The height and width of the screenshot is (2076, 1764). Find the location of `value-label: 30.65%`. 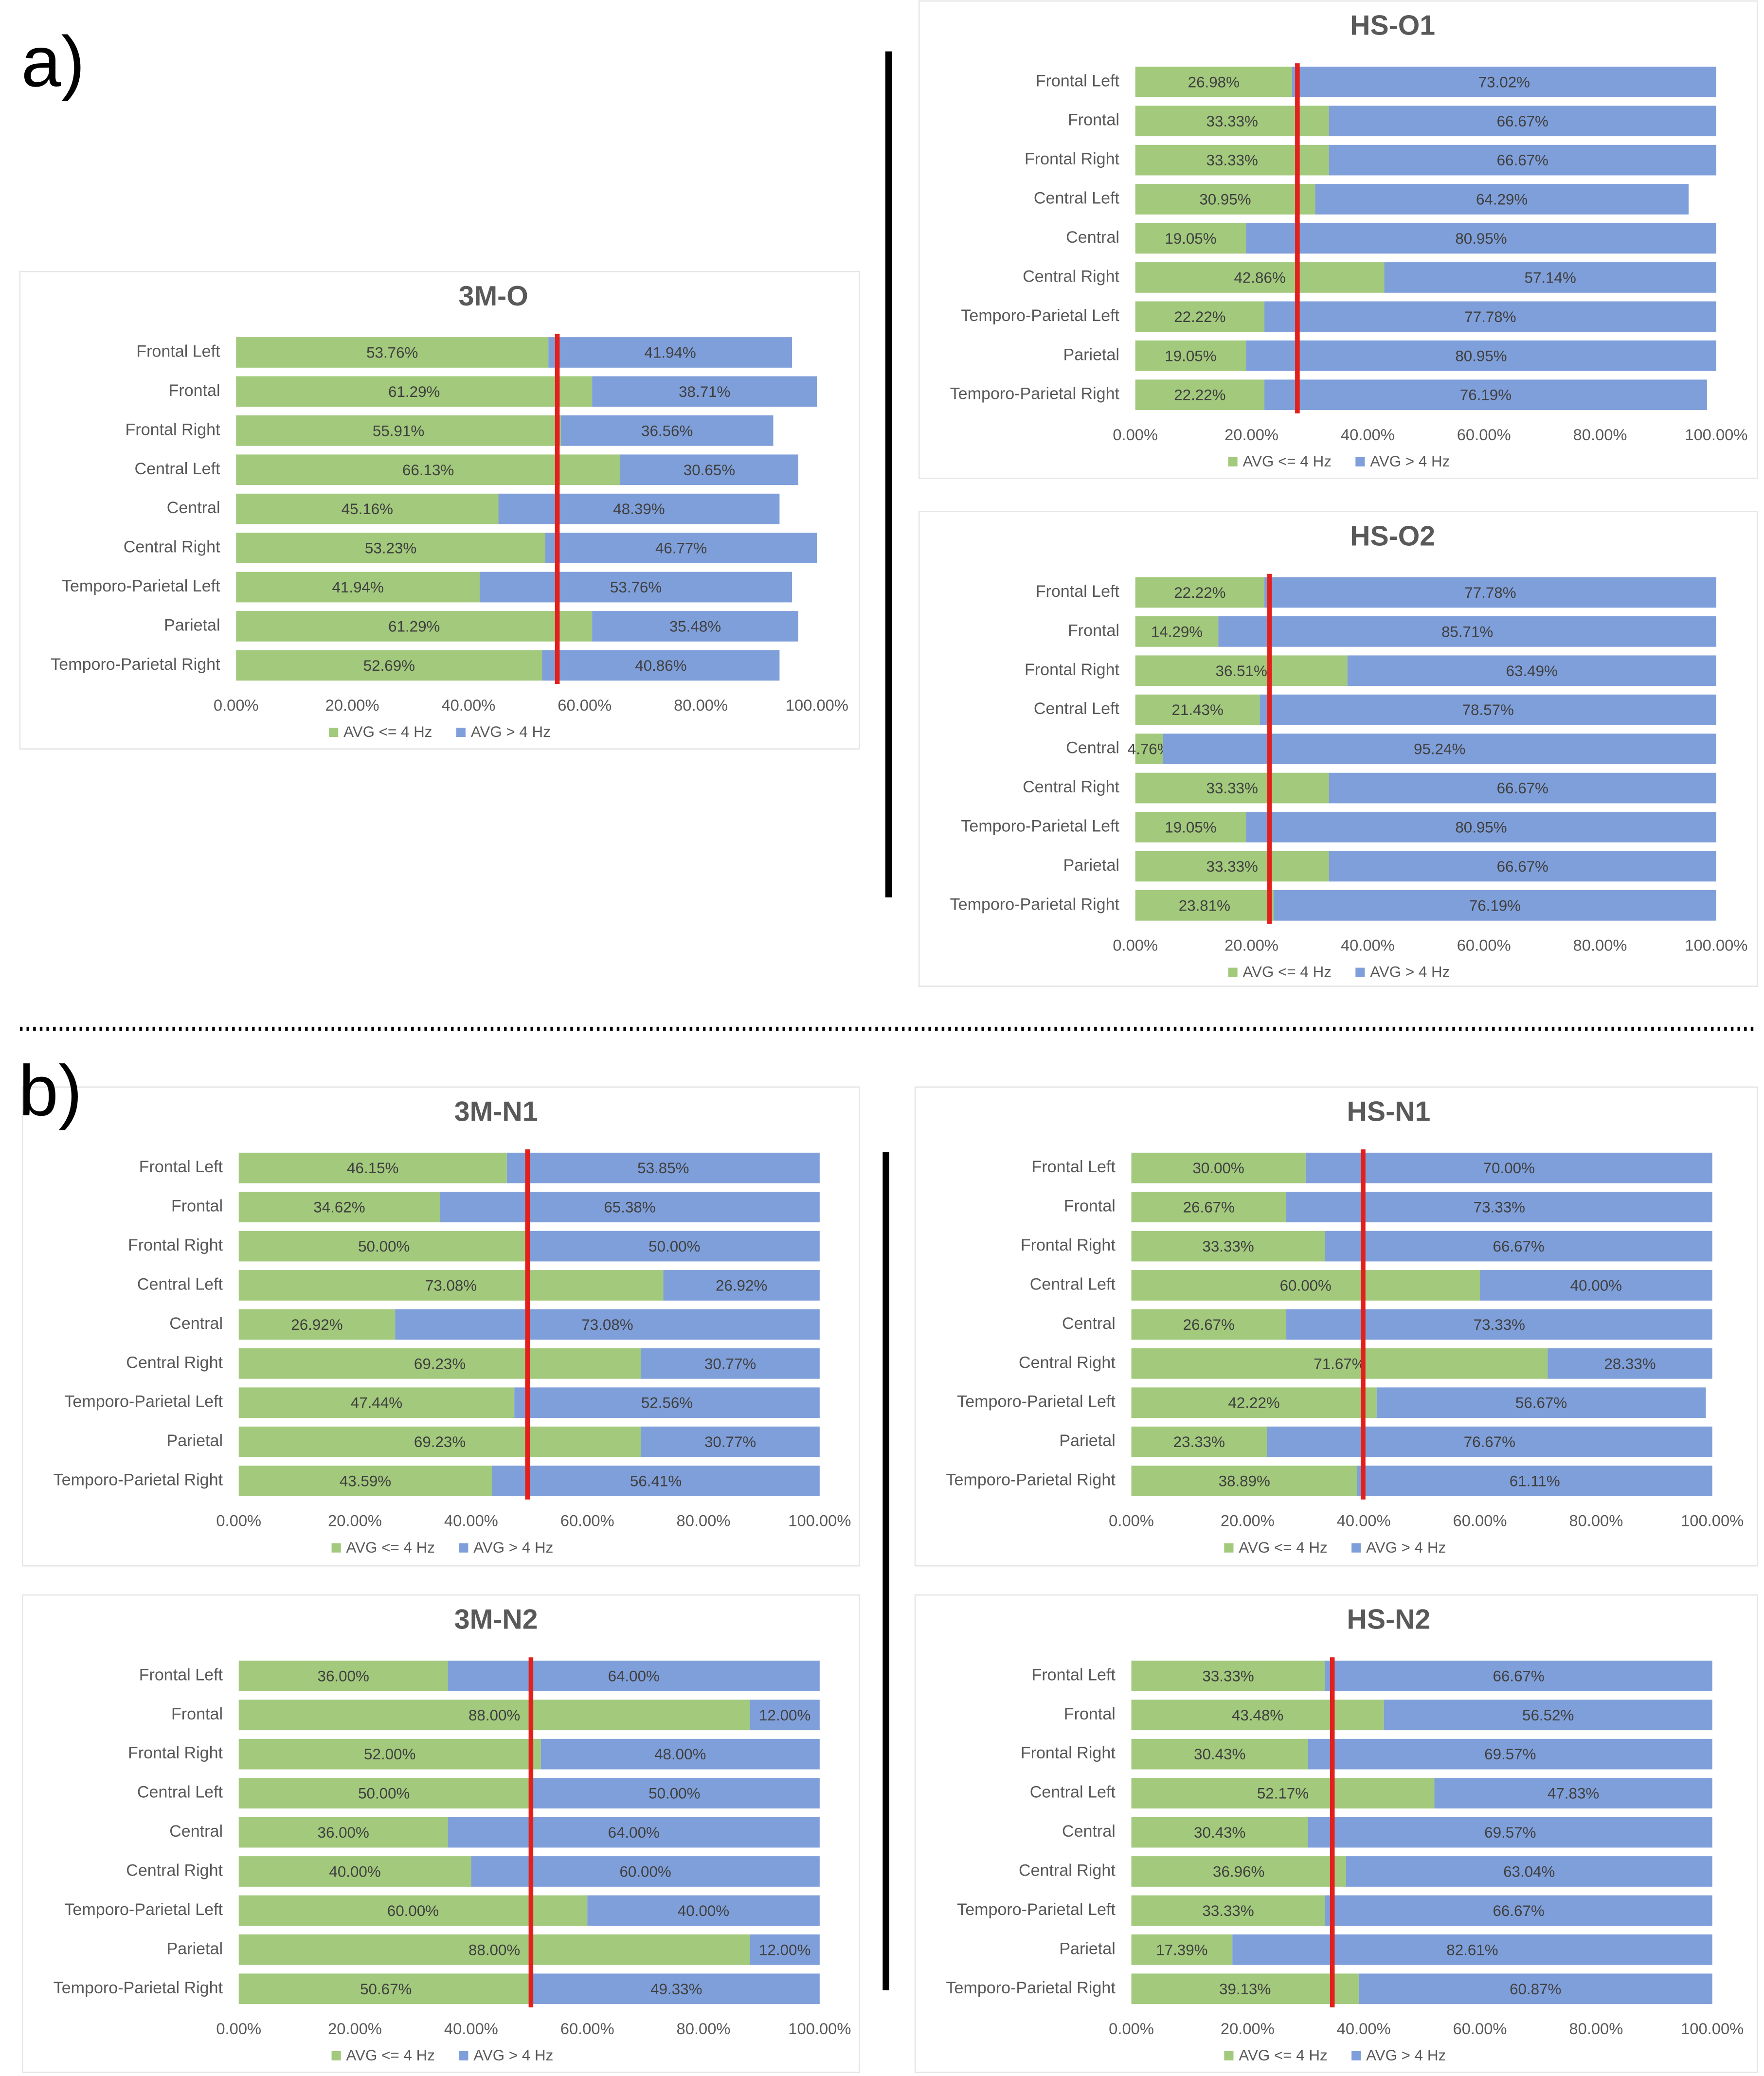

value-label: 30.65% is located at coordinates (709, 470).